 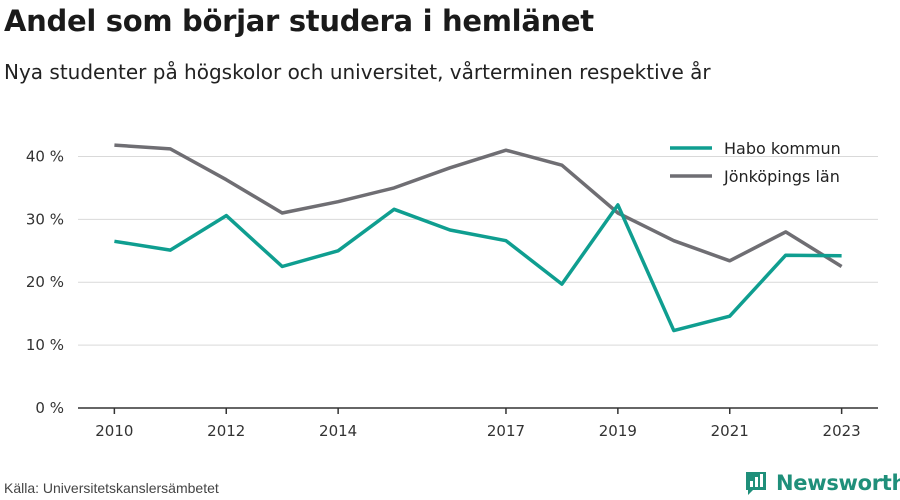 What do you see at coordinates (842, 431) in the screenshot?
I see `x-tick-label: 2023` at bounding box center [842, 431].